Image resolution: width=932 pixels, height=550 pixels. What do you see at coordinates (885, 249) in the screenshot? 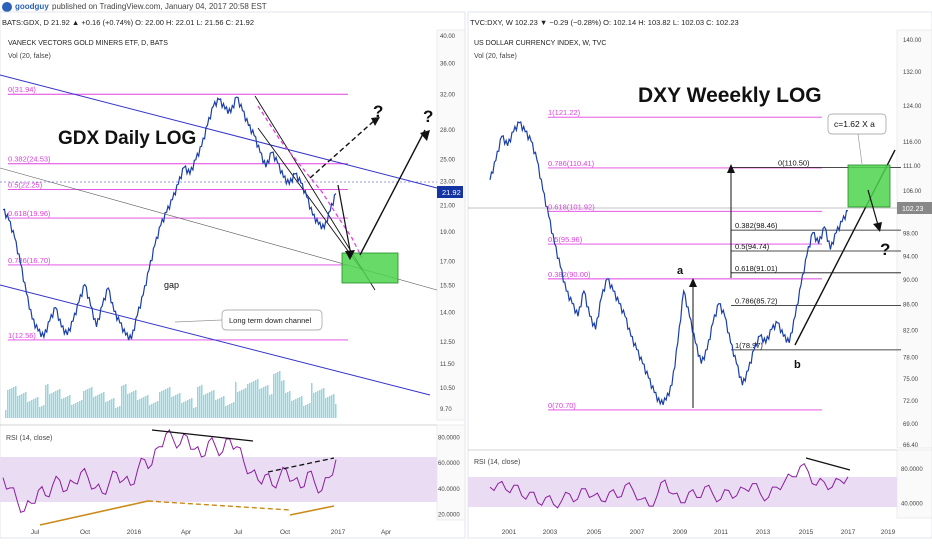
I see `dxy-question: ?` at bounding box center [885, 249].